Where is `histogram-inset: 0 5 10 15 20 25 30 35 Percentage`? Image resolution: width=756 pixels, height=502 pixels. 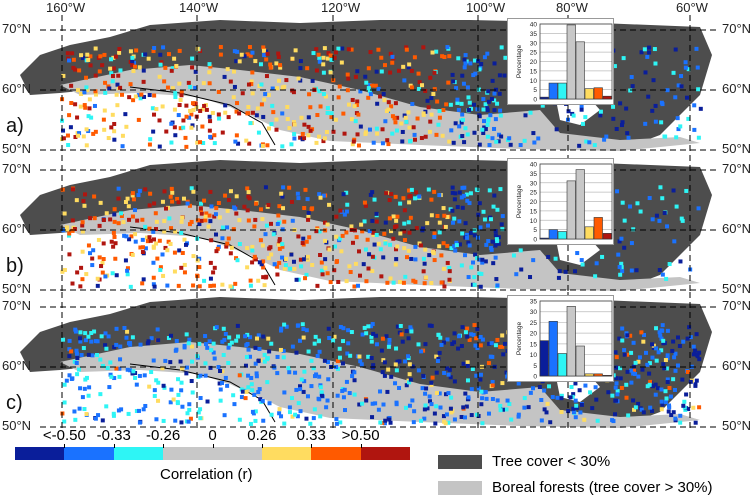
histogram-inset: 0 5 10 15 20 25 30 35 Percentage is located at coordinates (560, 338).